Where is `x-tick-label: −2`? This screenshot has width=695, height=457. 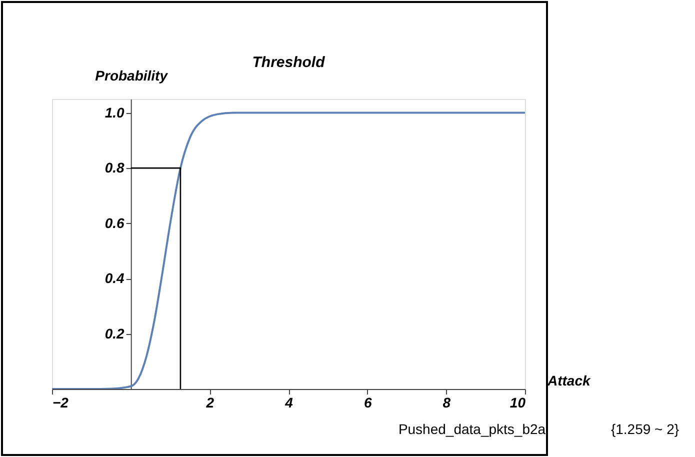 x-tick-label: −2 is located at coordinates (60, 402).